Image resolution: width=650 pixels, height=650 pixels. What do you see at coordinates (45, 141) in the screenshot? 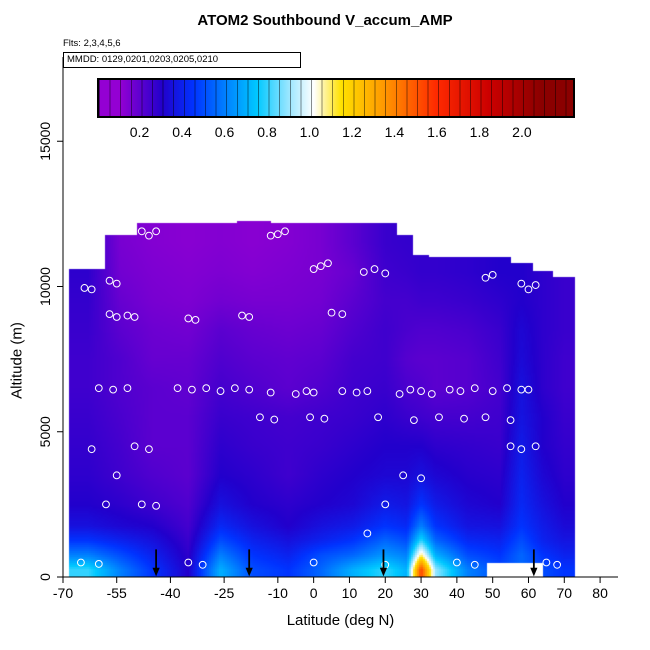
I see `y-tick-label: 15000` at bounding box center [45, 141].